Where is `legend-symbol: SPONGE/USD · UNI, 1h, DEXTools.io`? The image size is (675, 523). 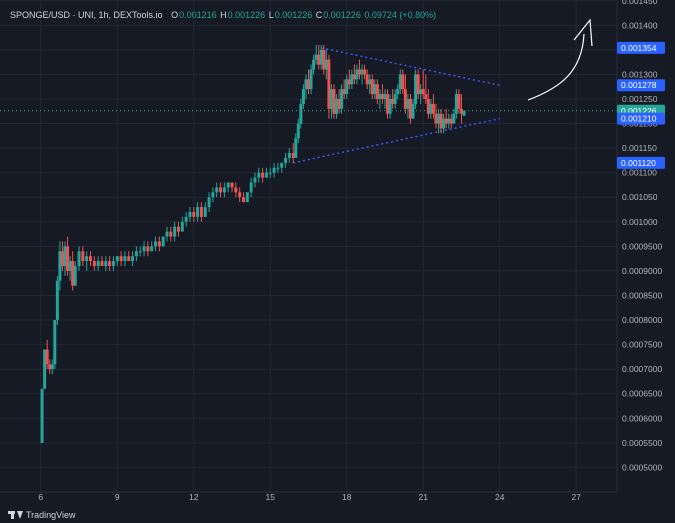 legend-symbol: SPONGE/USD · UNI, 1h, DEXTools.io is located at coordinates (86, 15).